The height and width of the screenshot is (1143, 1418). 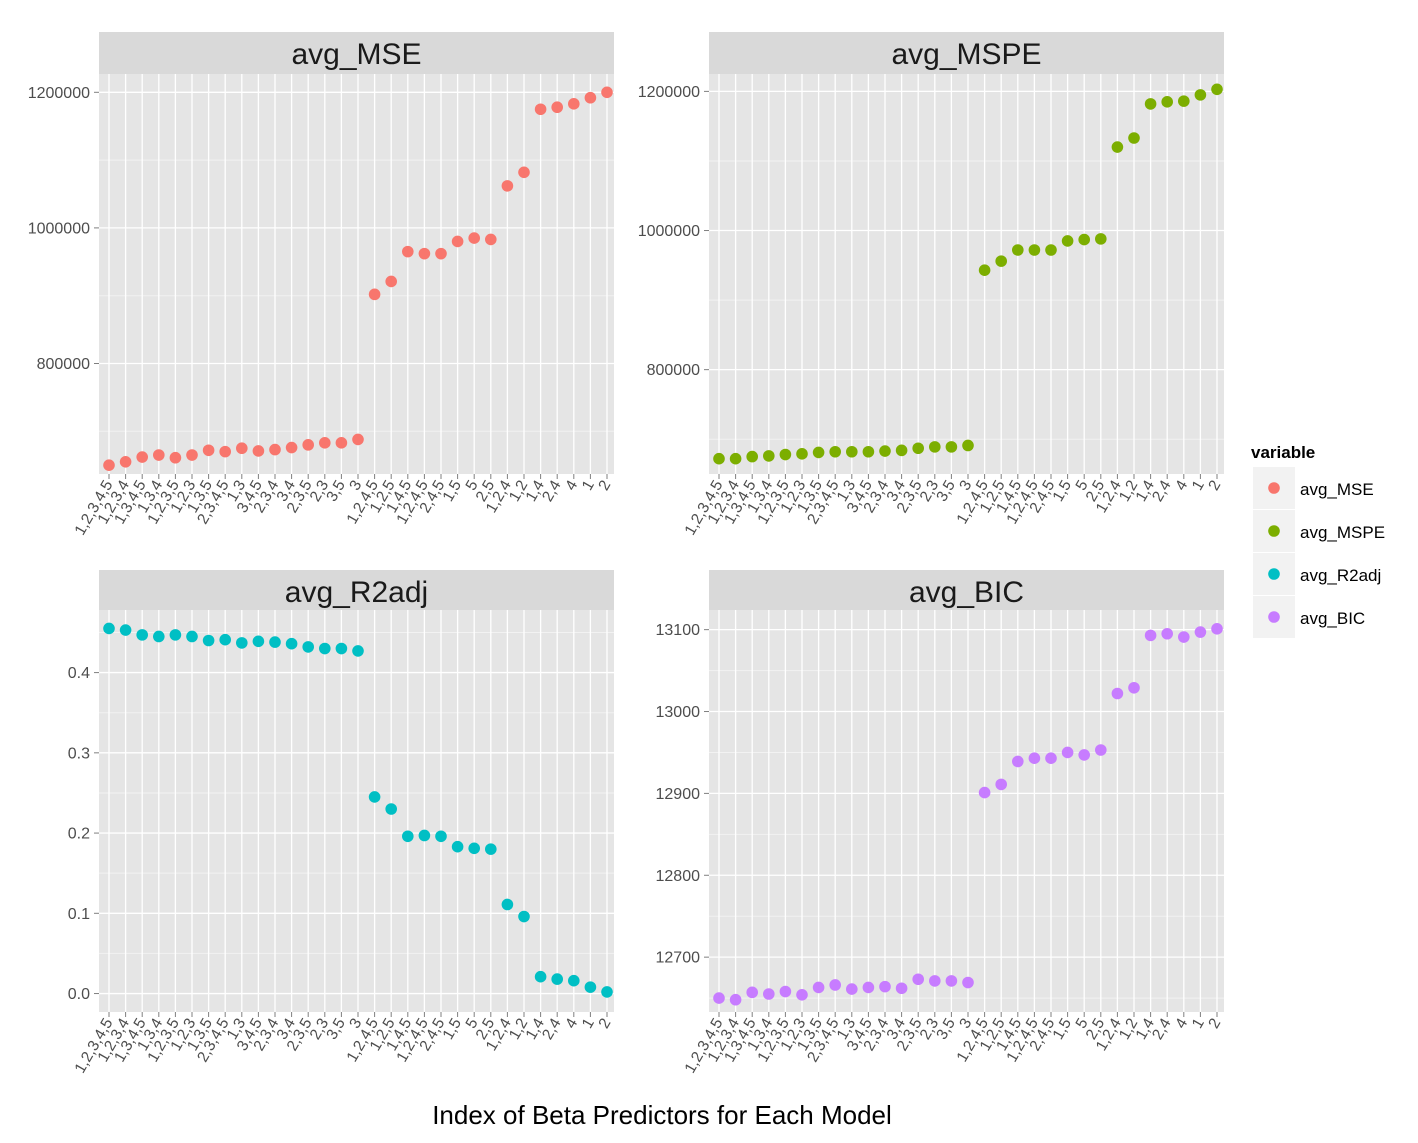 I want to click on legend-title: variable, so click(x=1283, y=452).